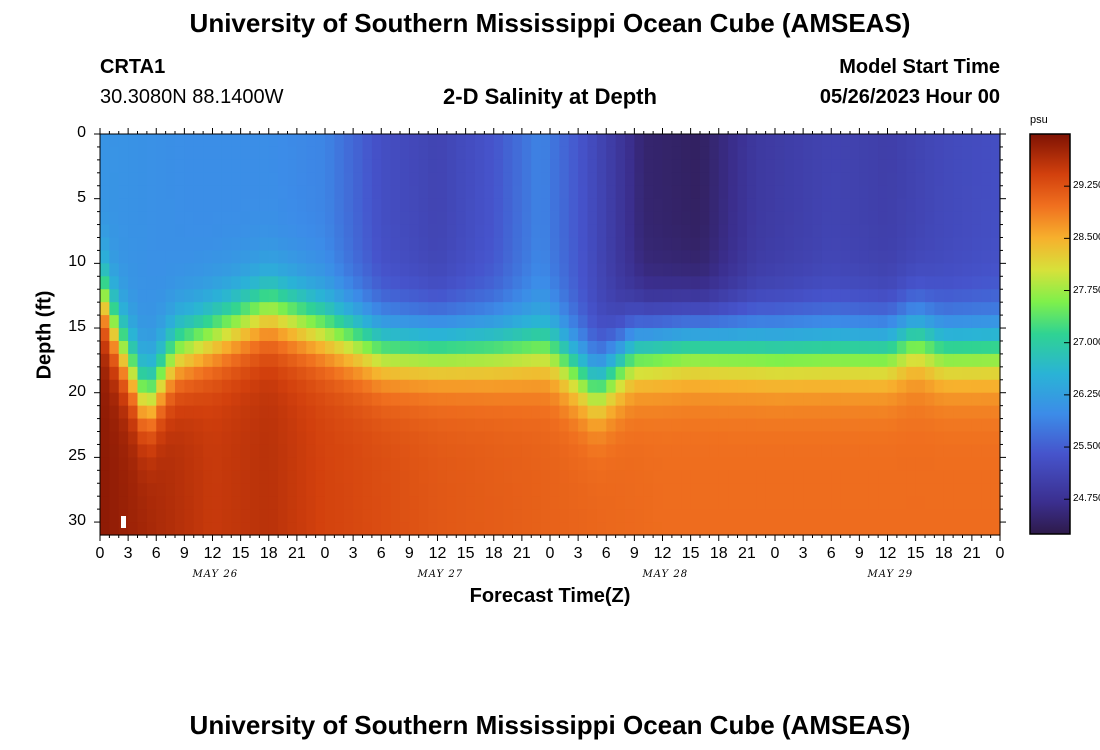 This screenshot has width=1100, height=750. Describe the element at coordinates (100, 553) in the screenshot. I see `x-tick-label: 0` at that location.